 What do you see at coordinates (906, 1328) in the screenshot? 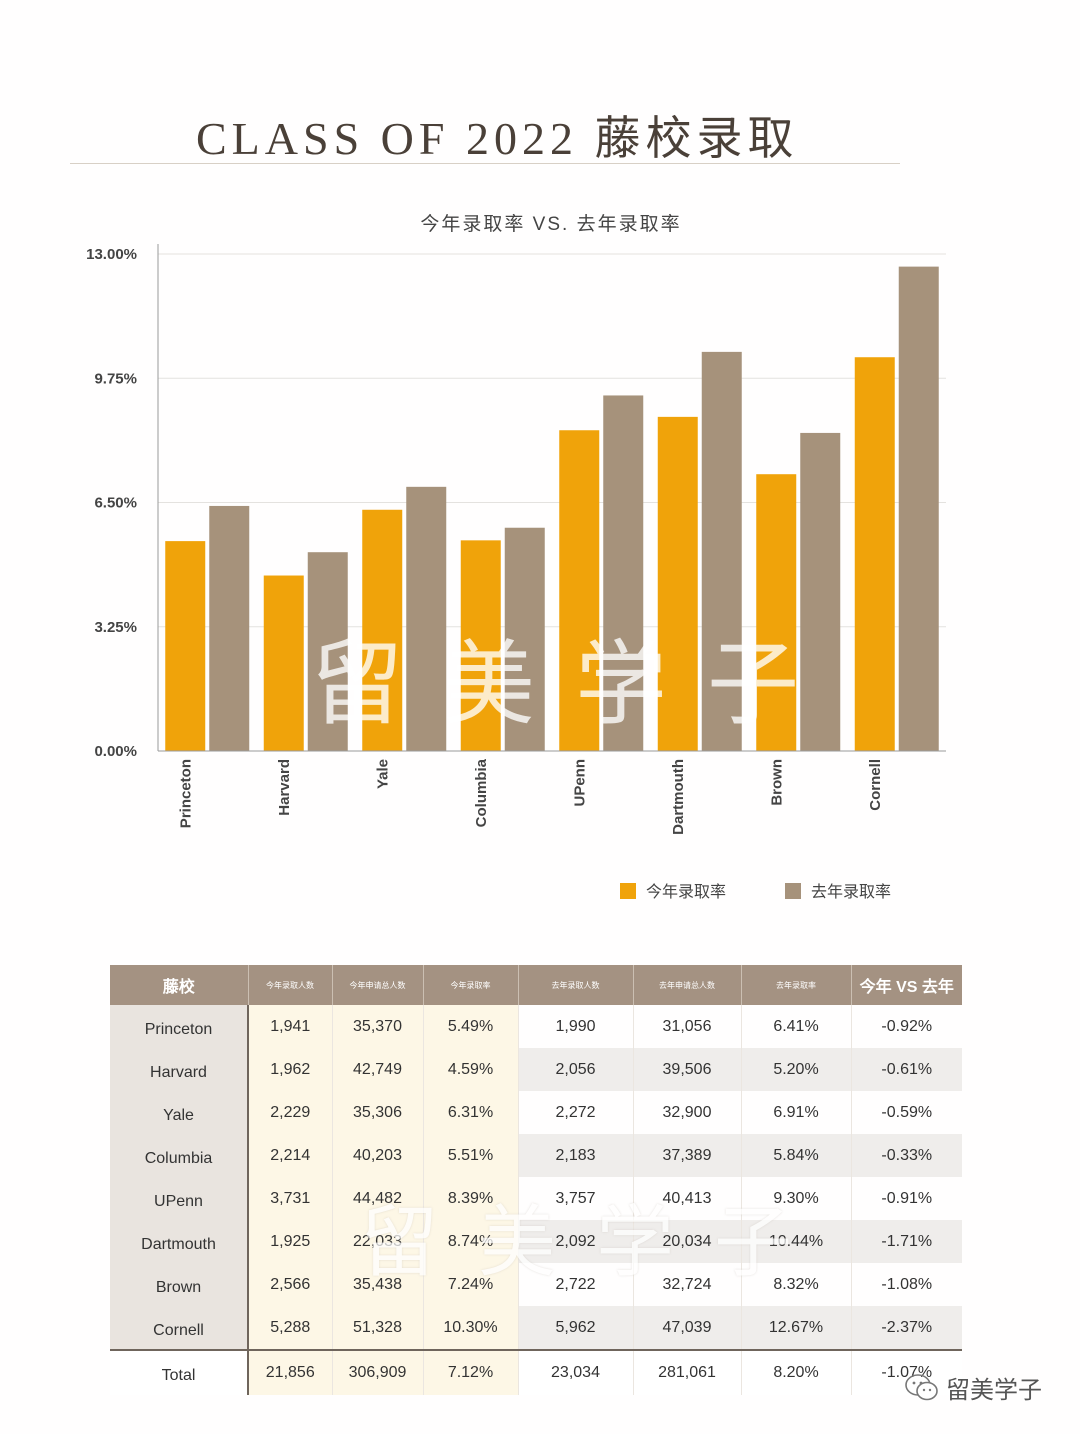
I see `cell-diff: -2.37%` at bounding box center [906, 1328].